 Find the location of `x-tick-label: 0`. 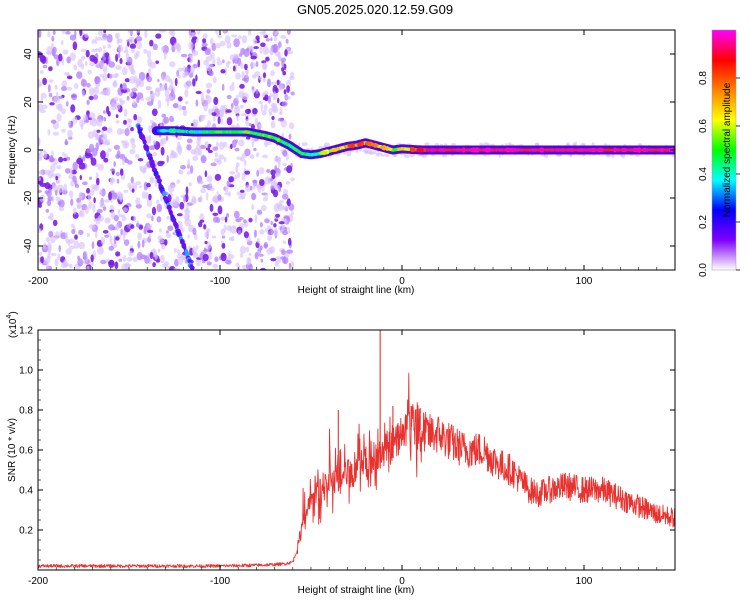

x-tick-label: 0 is located at coordinates (402, 581).